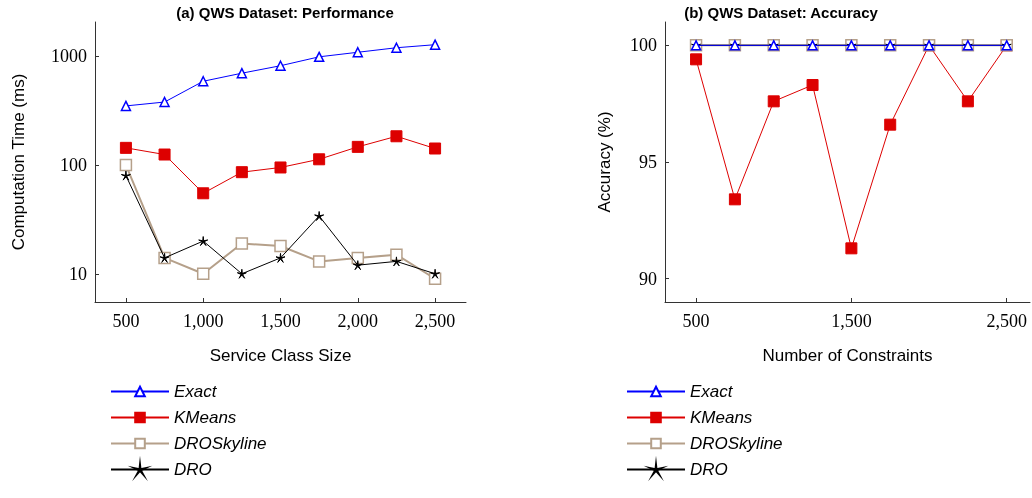 The height and width of the screenshot is (498, 1032). What do you see at coordinates (285, 12) in the screenshot?
I see `chart-title: (a) QWS Dataset: Performance` at bounding box center [285, 12].